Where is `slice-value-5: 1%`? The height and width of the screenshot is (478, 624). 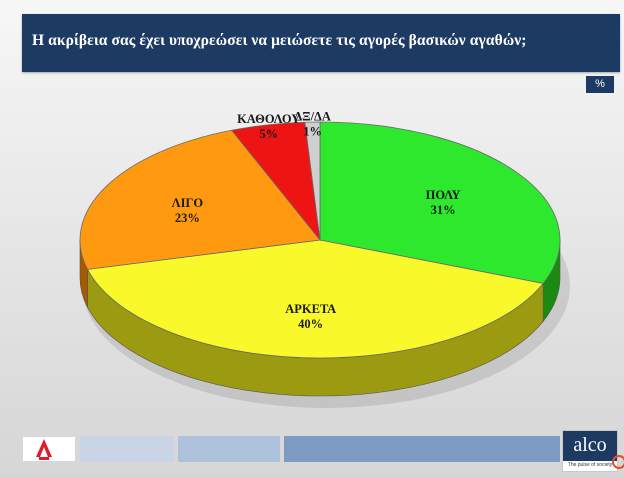 slice-value-5: 1% is located at coordinates (312, 131).